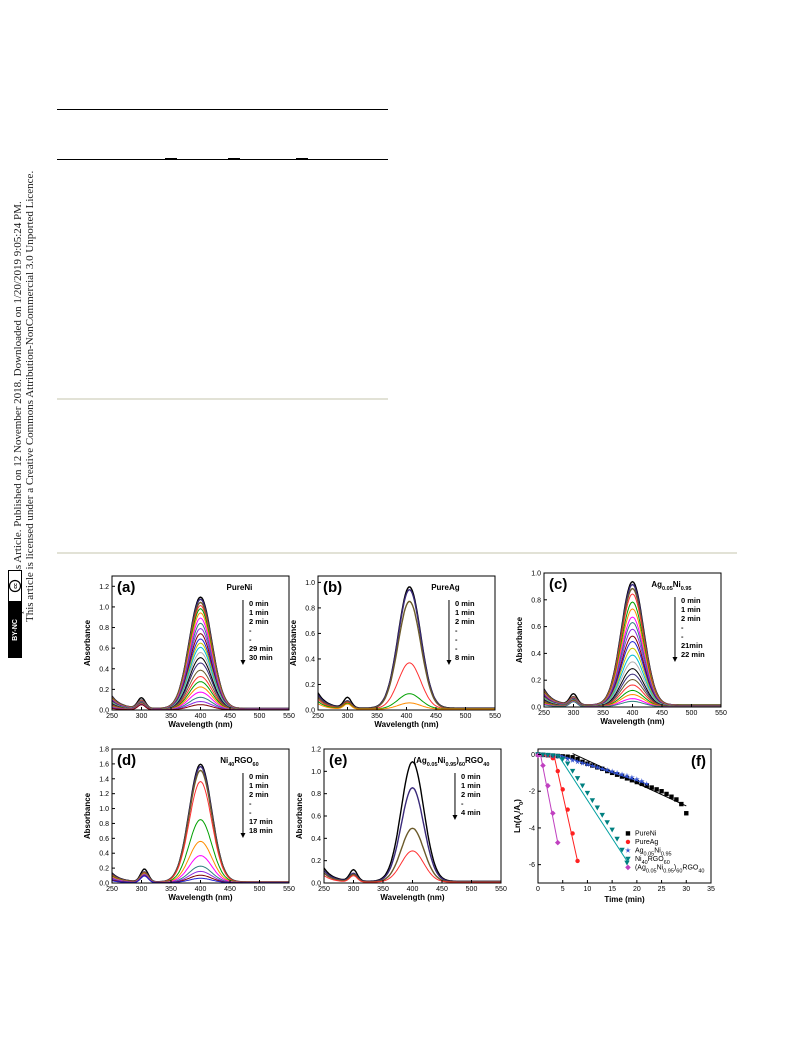 This screenshot has width=793, height=1039. I want to click on x-tick-label: 30, so click(686, 889).